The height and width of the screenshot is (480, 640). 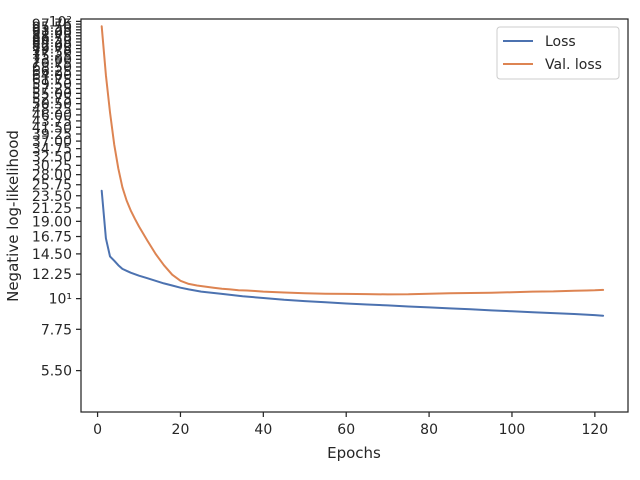 What do you see at coordinates (52, 158) in the screenshot?
I see `y-tick-label: 32.50` at bounding box center [52, 158].